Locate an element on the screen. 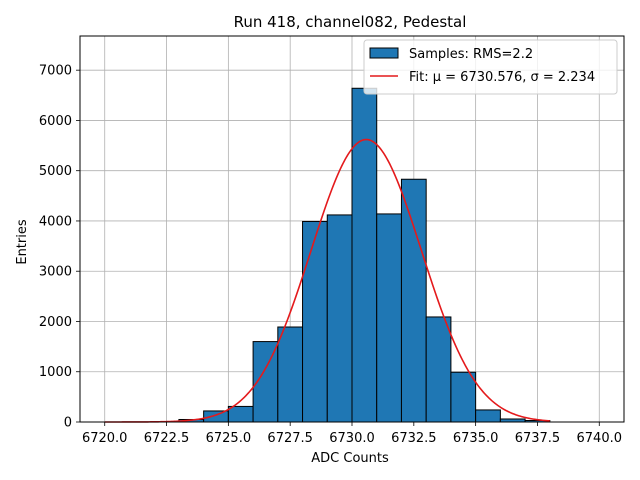  x-tick-label: 6740.0 is located at coordinates (600, 438).